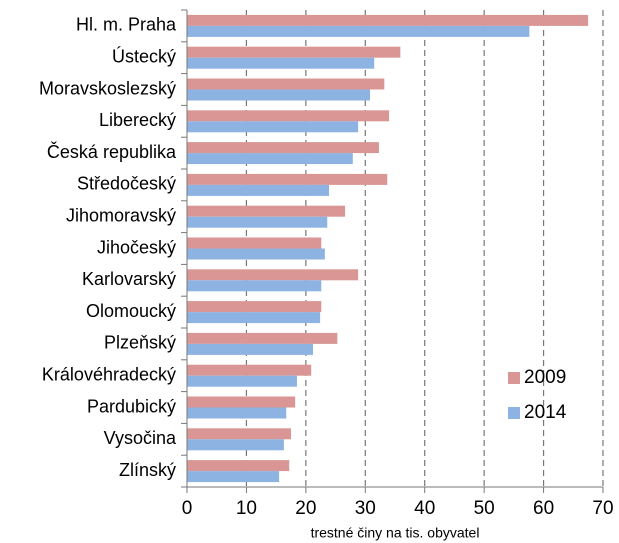  Describe the element at coordinates (140, 438) in the screenshot. I see `y-tick-label: Vysočina` at that location.